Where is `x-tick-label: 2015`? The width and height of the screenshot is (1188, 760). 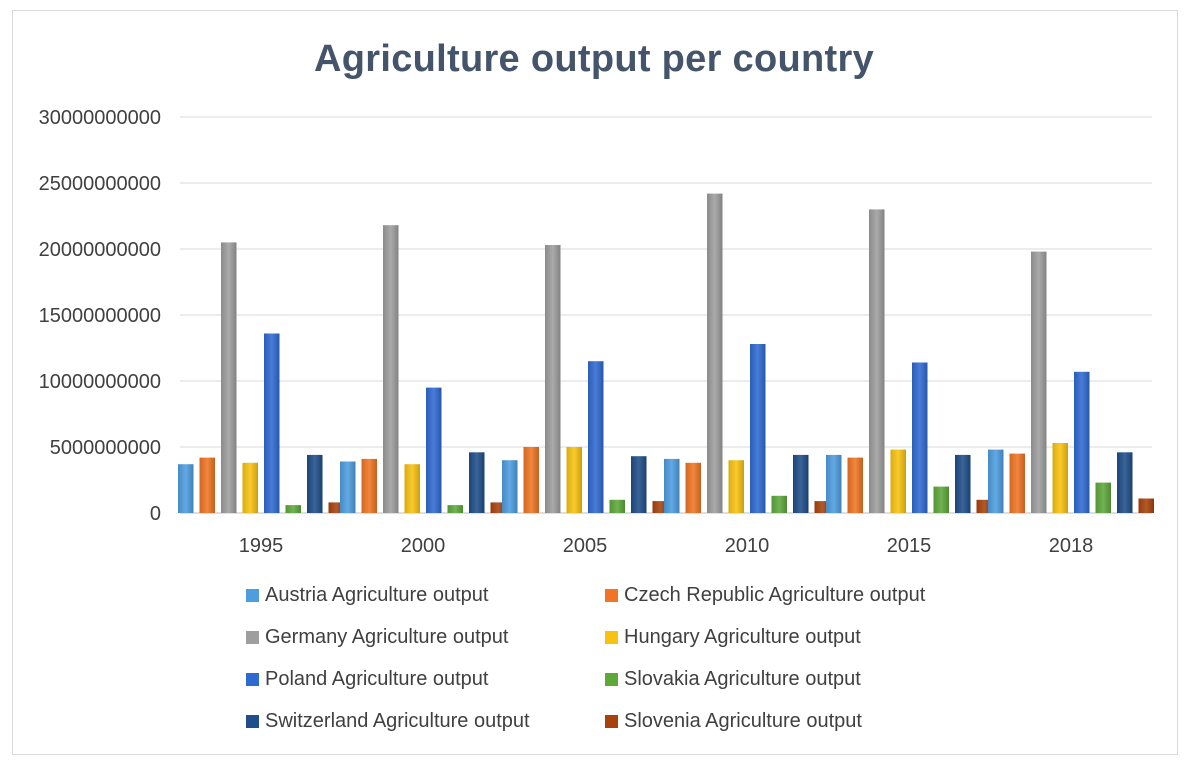 x-tick-label: 2015 is located at coordinates (909, 546).